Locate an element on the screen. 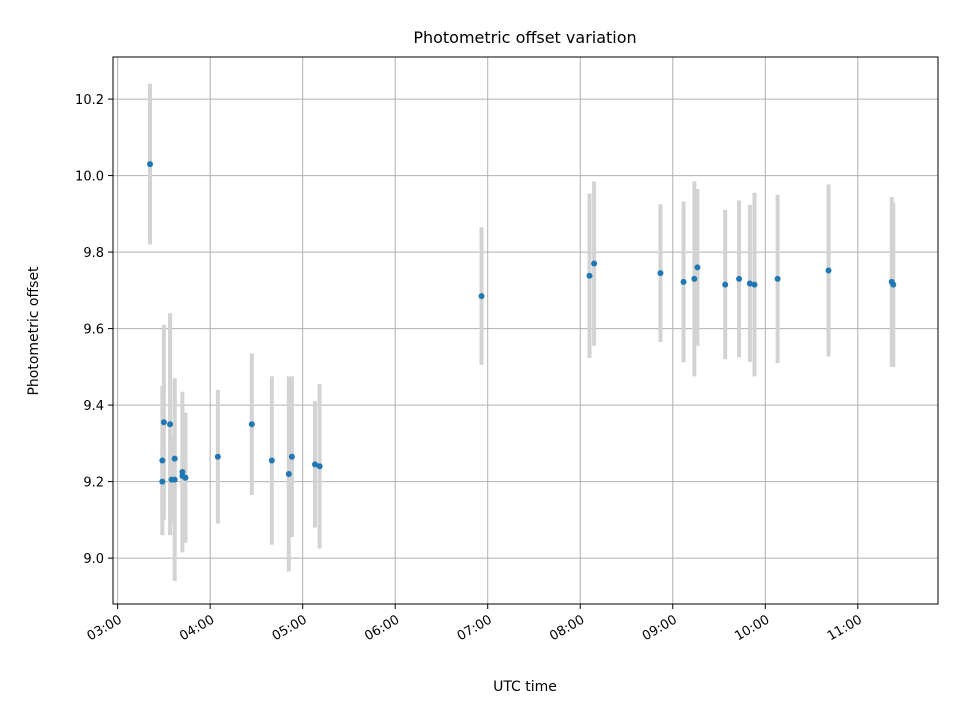 The image size is (960, 720). y-tick-label: 9.8 is located at coordinates (93, 253).